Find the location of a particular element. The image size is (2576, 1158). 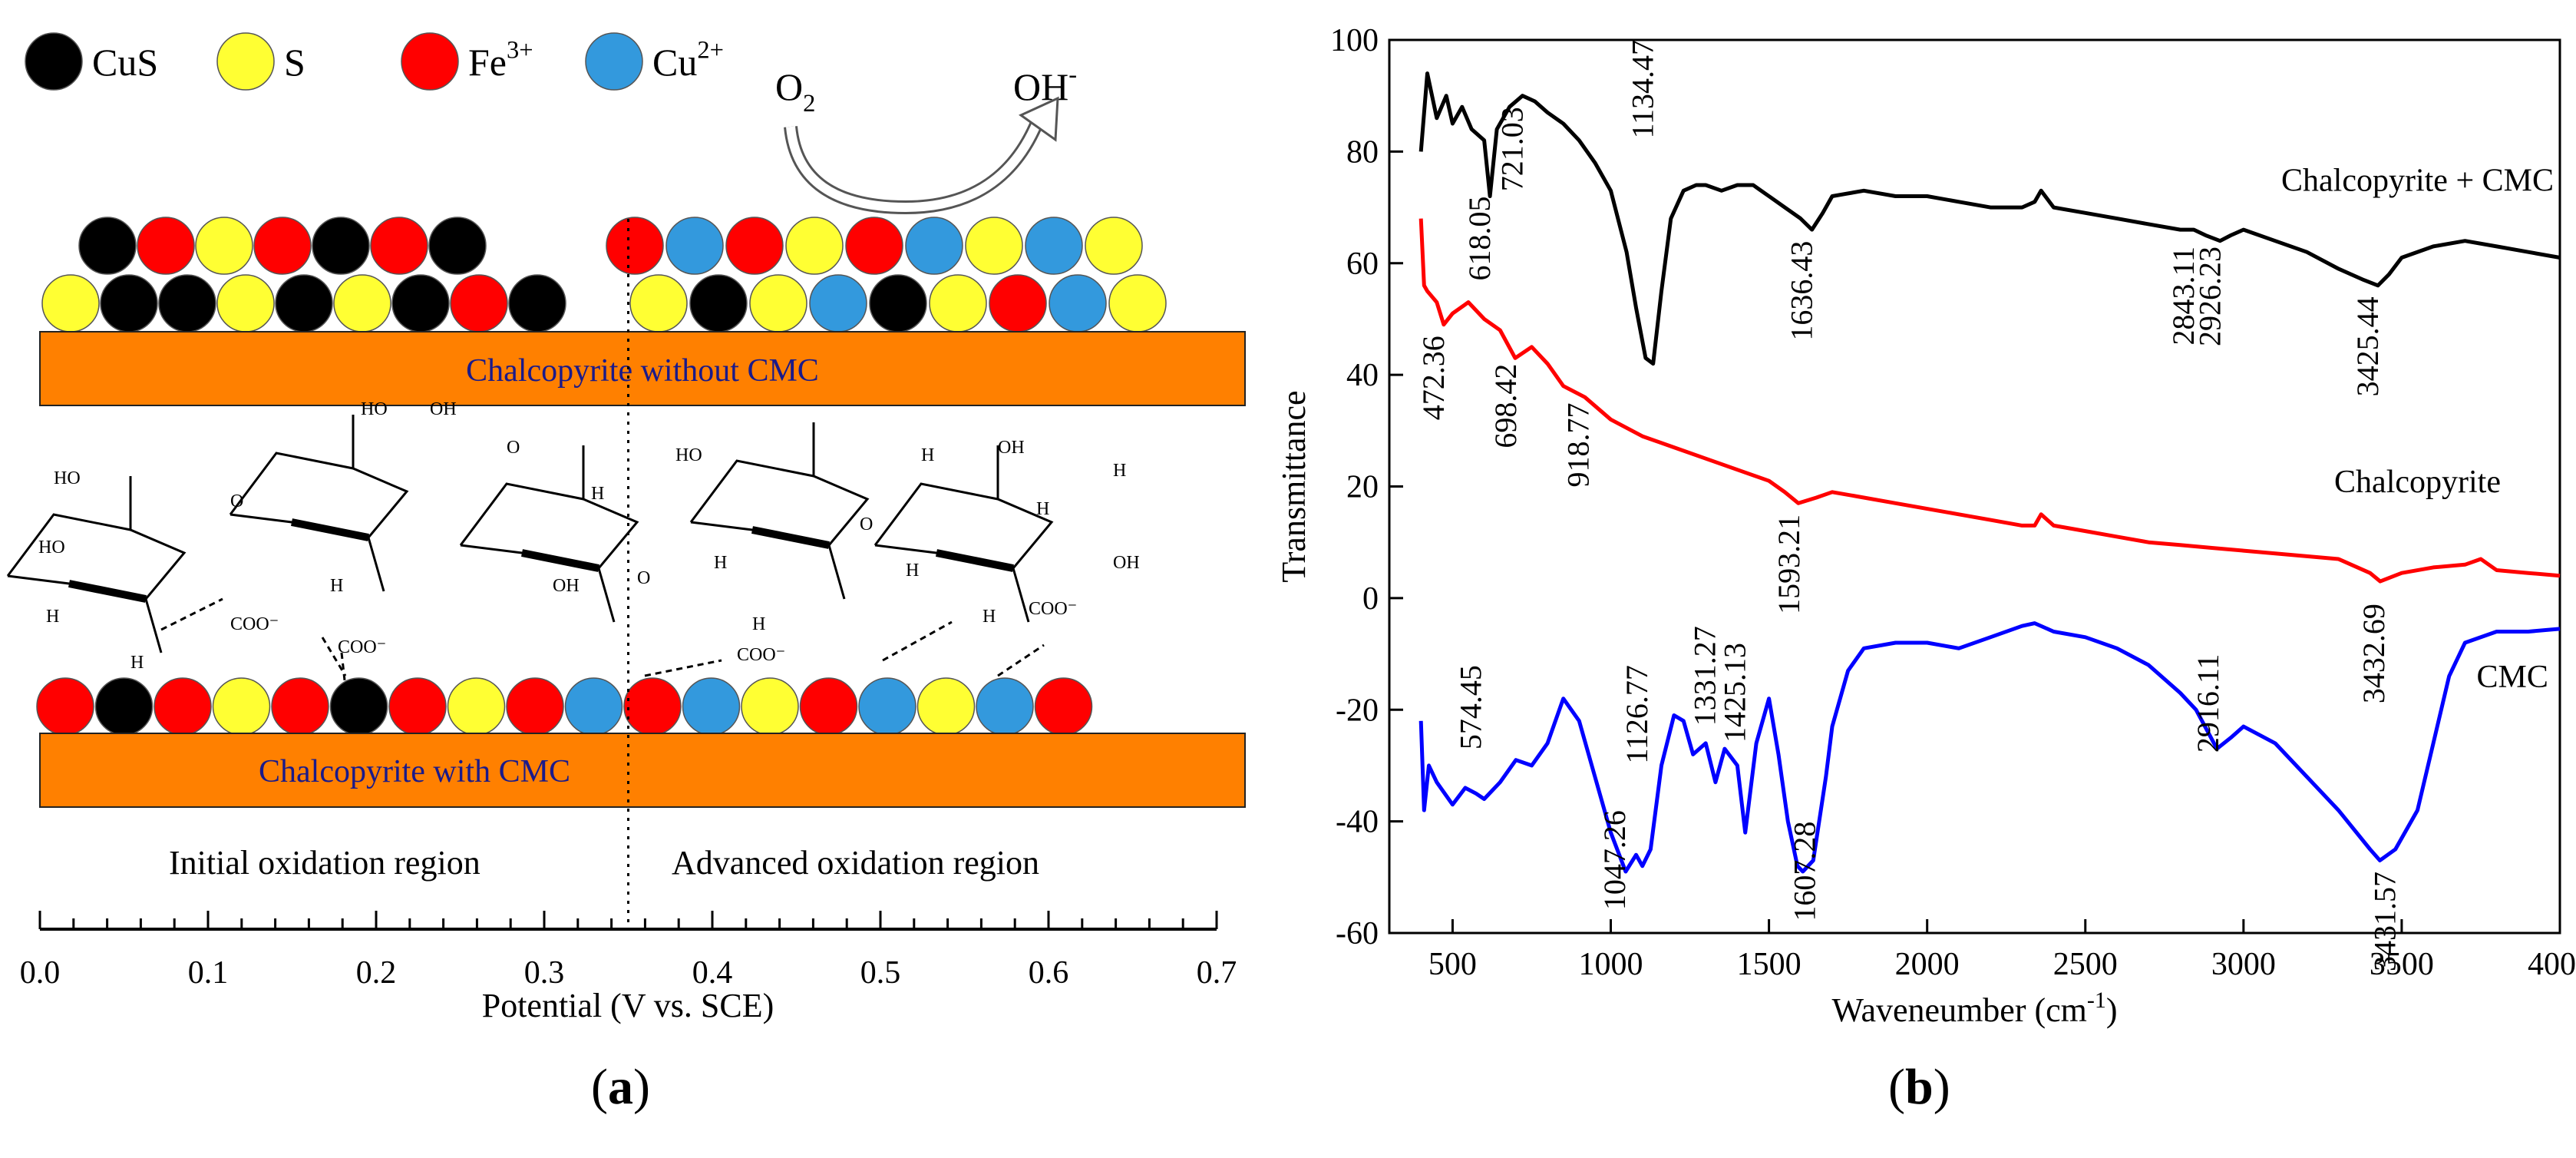

x-tick-label: 3500 is located at coordinates (2402, 964).